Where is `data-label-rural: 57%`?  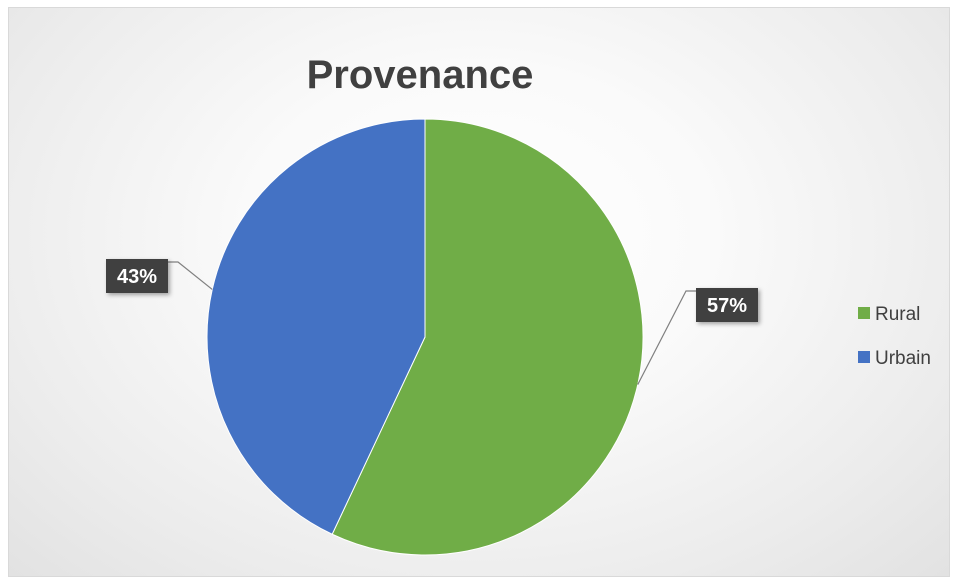 data-label-rural: 57% is located at coordinates (727, 305).